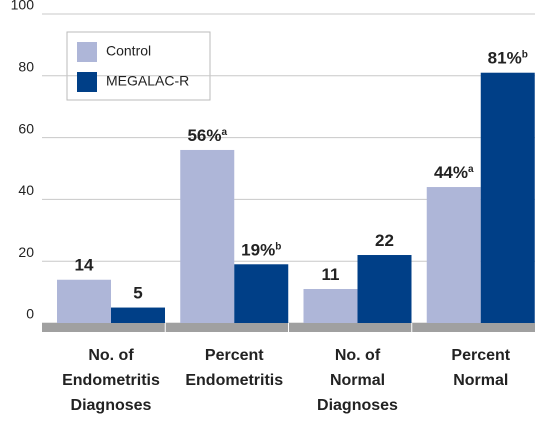  I want to click on value-label: 14, so click(84, 265).